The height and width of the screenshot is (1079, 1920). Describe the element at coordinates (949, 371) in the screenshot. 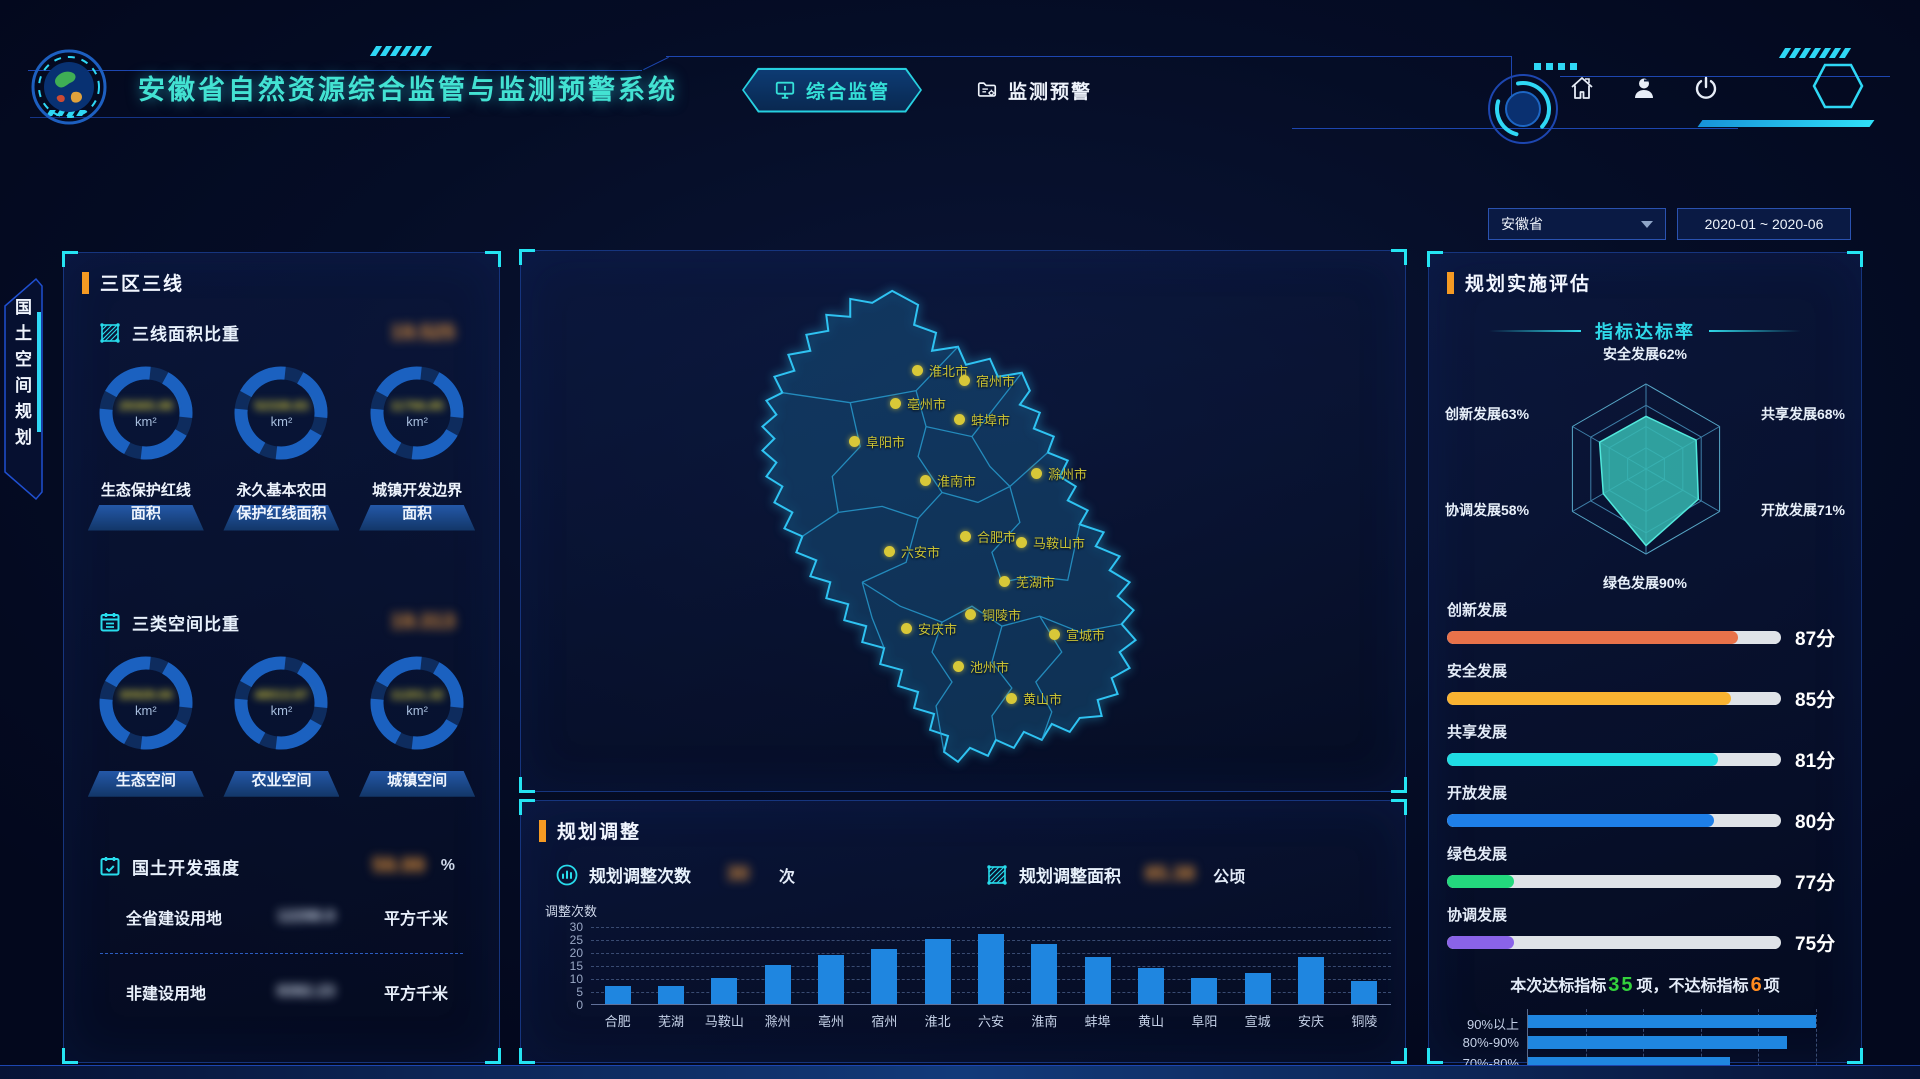

I see `city-name: 淮北市` at that location.